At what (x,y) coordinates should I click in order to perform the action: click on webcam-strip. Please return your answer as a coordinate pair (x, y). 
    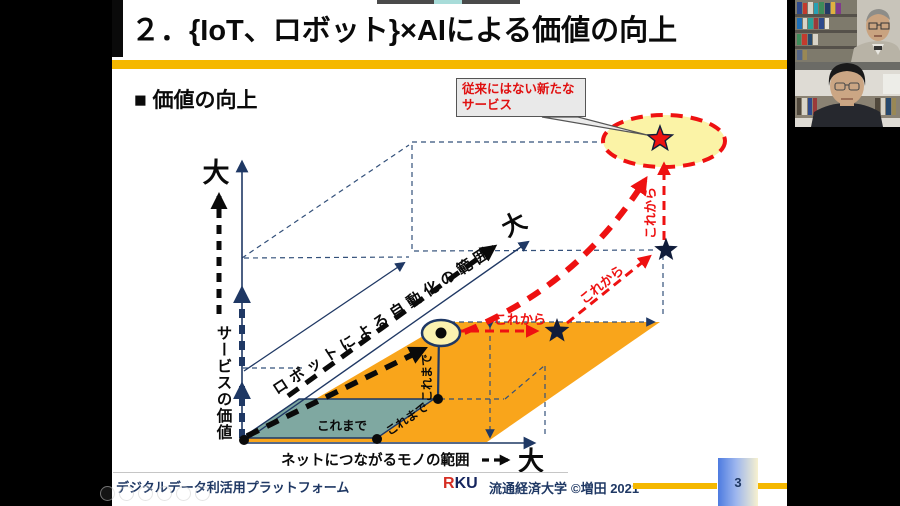
    Looking at the image, I should click on (847, 63).